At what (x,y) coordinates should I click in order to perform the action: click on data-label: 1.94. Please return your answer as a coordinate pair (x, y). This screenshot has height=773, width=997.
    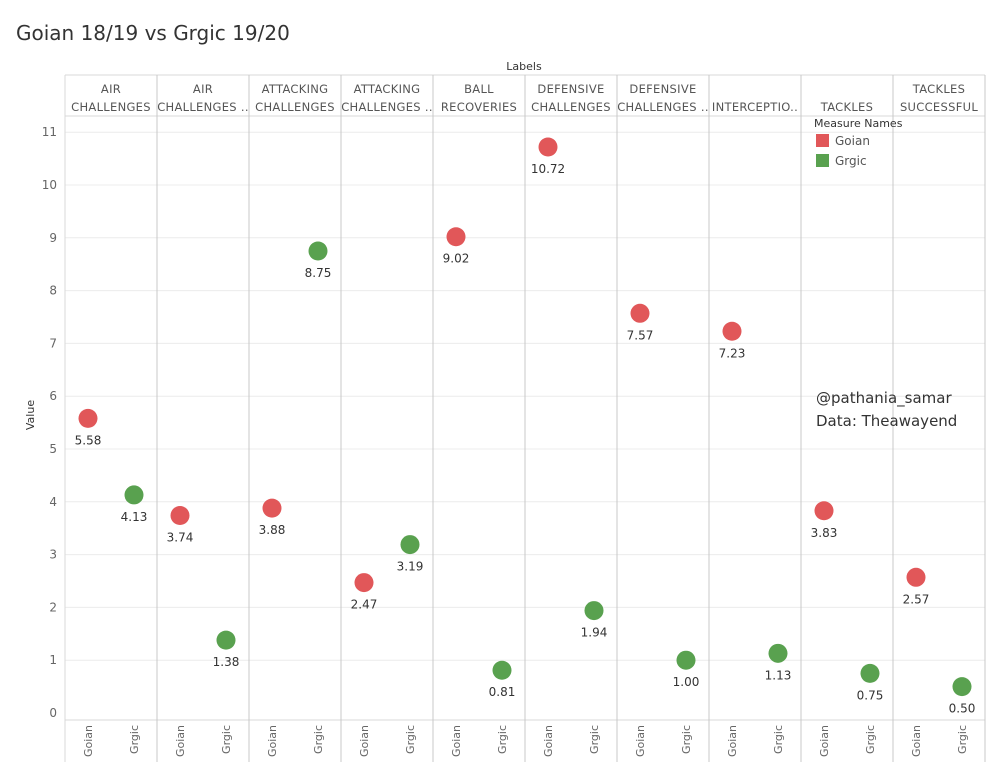
    Looking at the image, I should click on (594, 633).